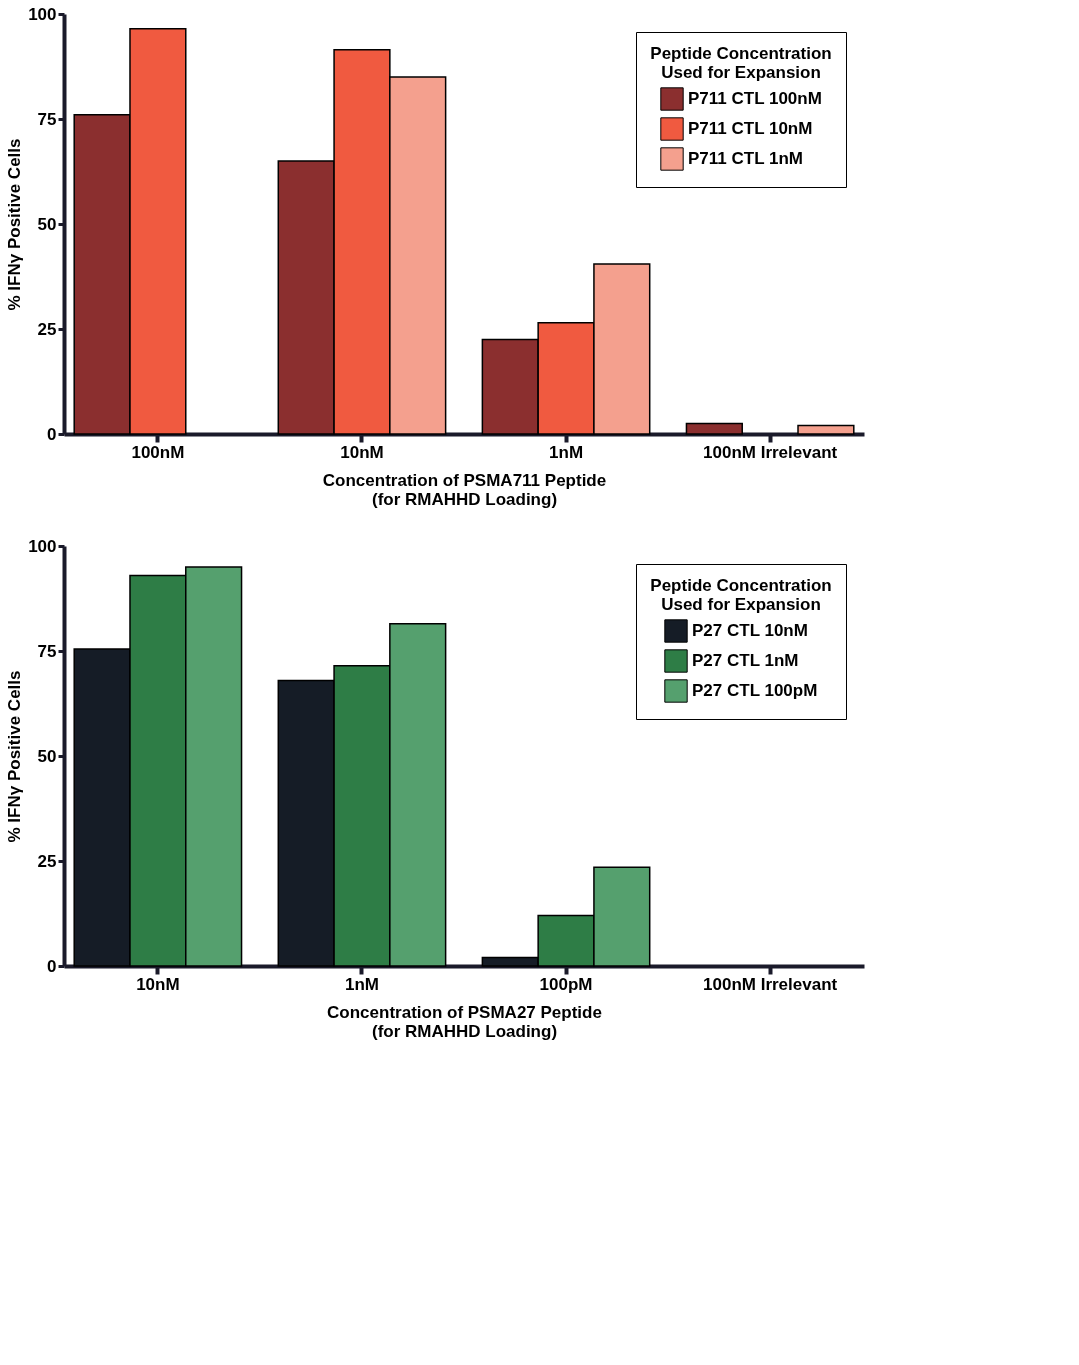  What do you see at coordinates (464, 489) in the screenshot?
I see `x-axis-title: Concentration of PSMA711 Peptide (for RMAHHD Loading)` at bounding box center [464, 489].